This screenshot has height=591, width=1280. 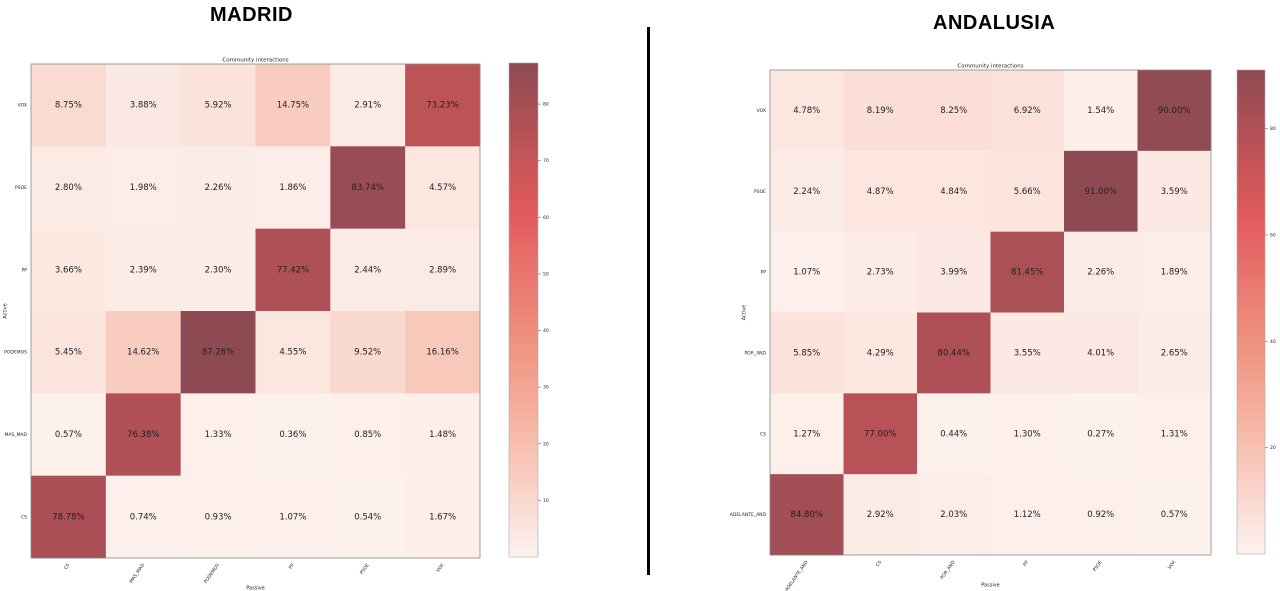 I want to click on cell-label: 0.74%, so click(x=143, y=517).